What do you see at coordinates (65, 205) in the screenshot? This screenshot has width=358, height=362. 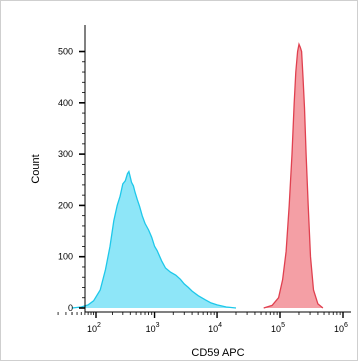 I see `y-tick-label: 200` at bounding box center [65, 205].